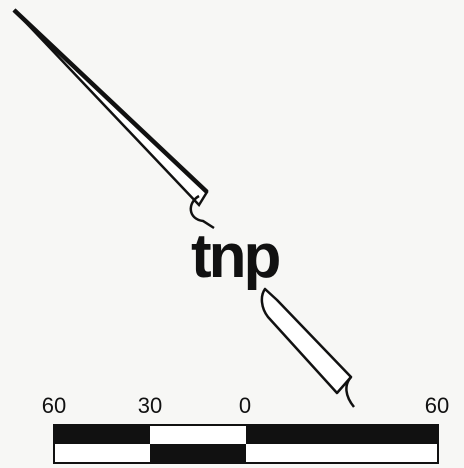 The height and width of the screenshot is (468, 464). What do you see at coordinates (150, 405) in the screenshot?
I see `scale-label-30: 30` at bounding box center [150, 405].